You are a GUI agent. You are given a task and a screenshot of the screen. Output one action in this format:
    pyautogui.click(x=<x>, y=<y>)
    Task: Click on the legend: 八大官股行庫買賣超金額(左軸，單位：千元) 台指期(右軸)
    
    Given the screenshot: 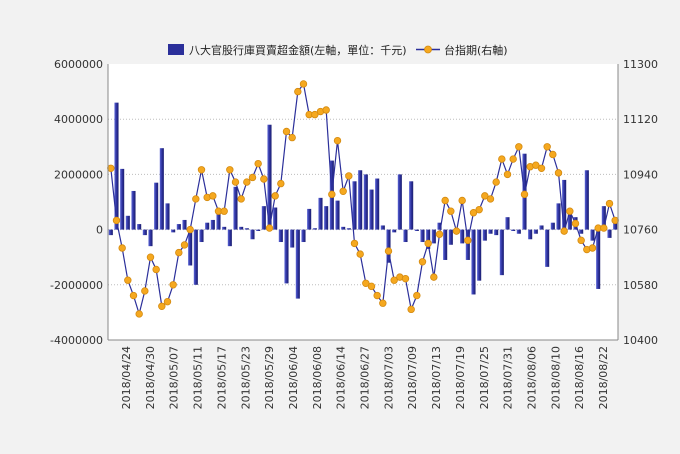 What is the action you would take?
    pyautogui.click(x=338, y=50)
    